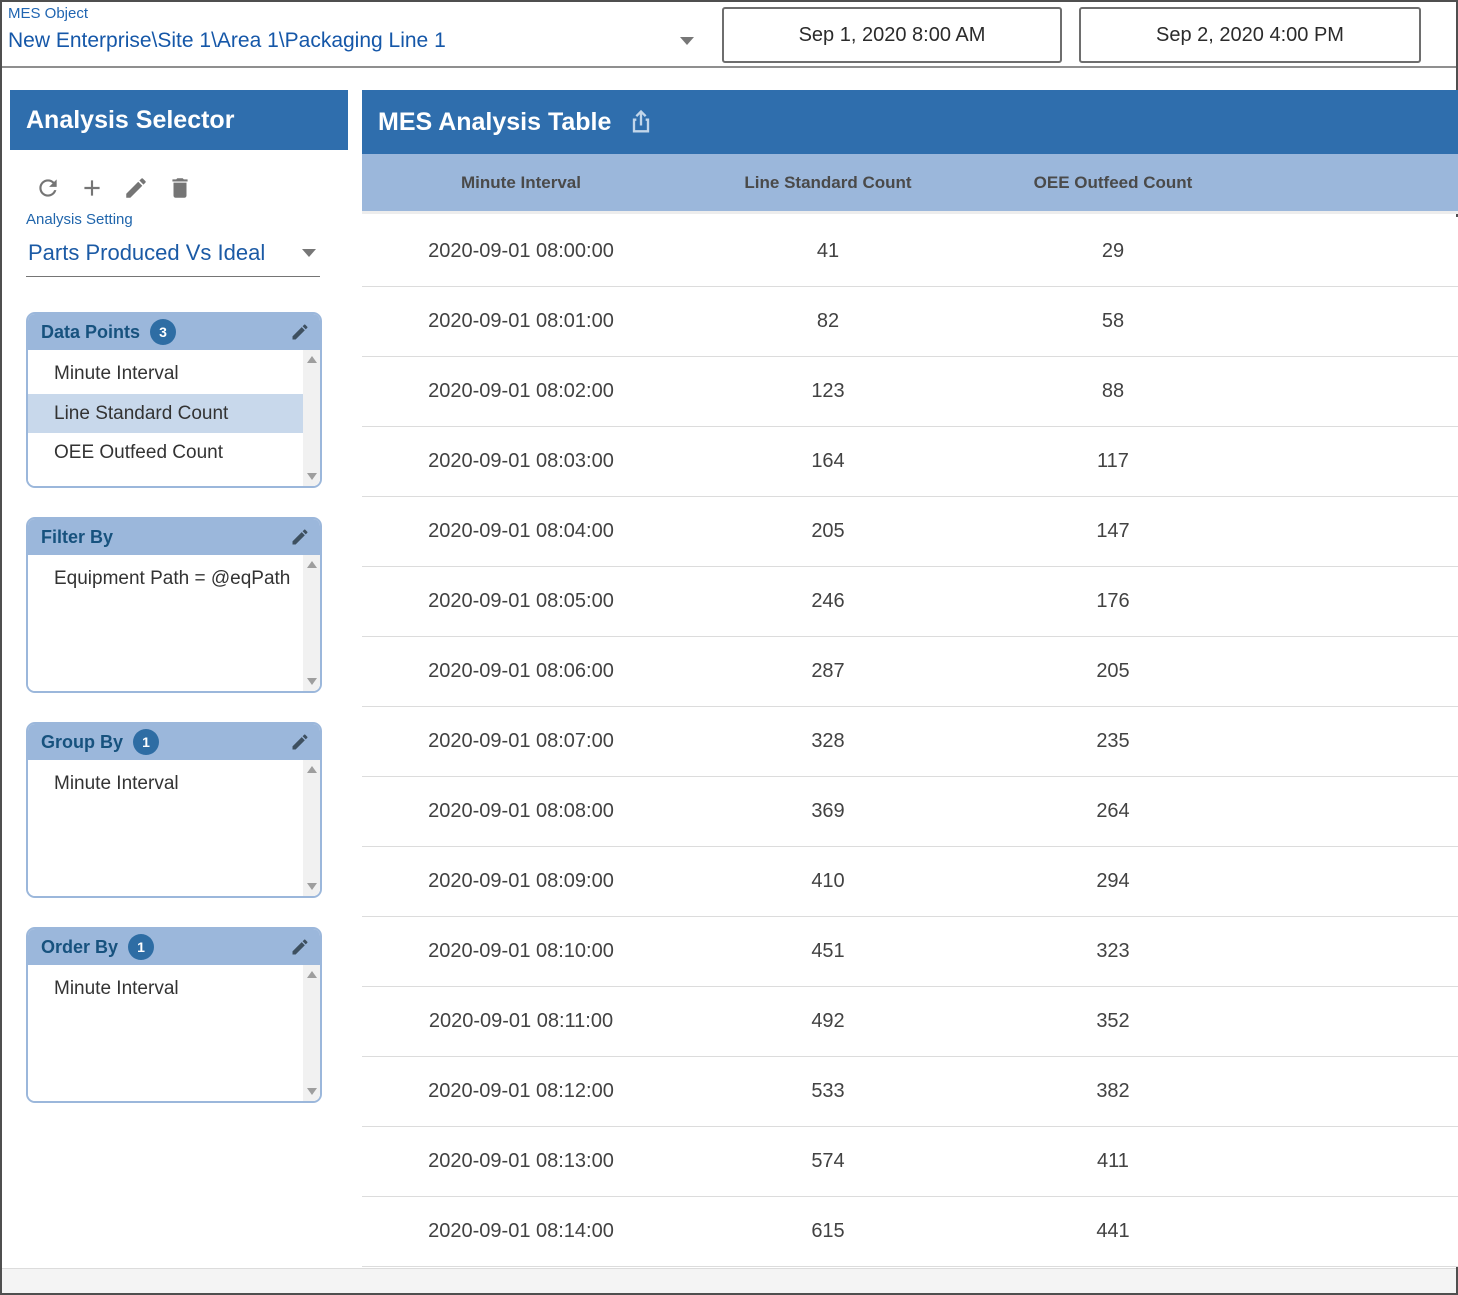  I want to click on table-cell: 117, so click(1113, 461).